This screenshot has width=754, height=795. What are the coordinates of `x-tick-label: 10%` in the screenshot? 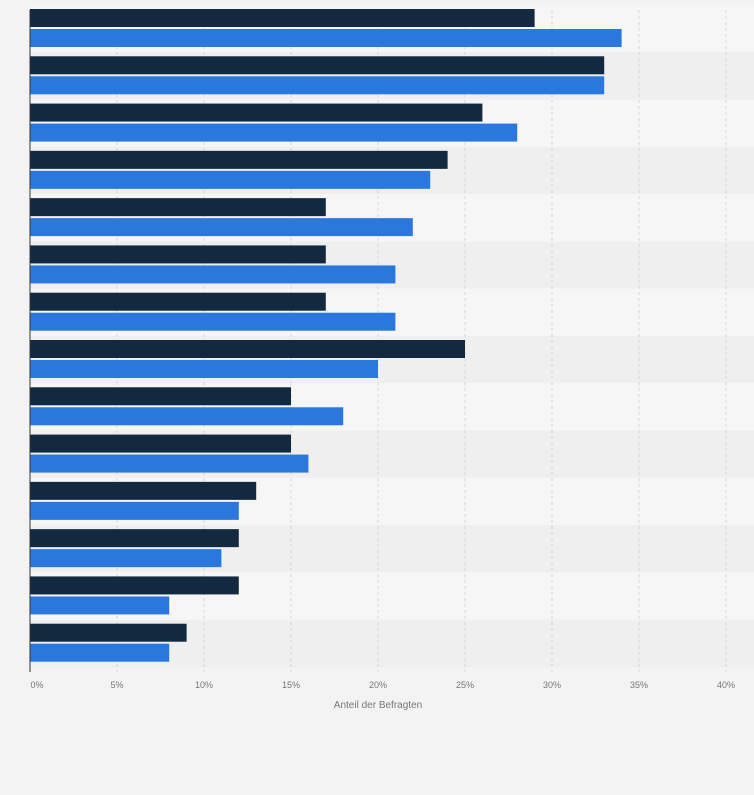 It's located at (204, 685).